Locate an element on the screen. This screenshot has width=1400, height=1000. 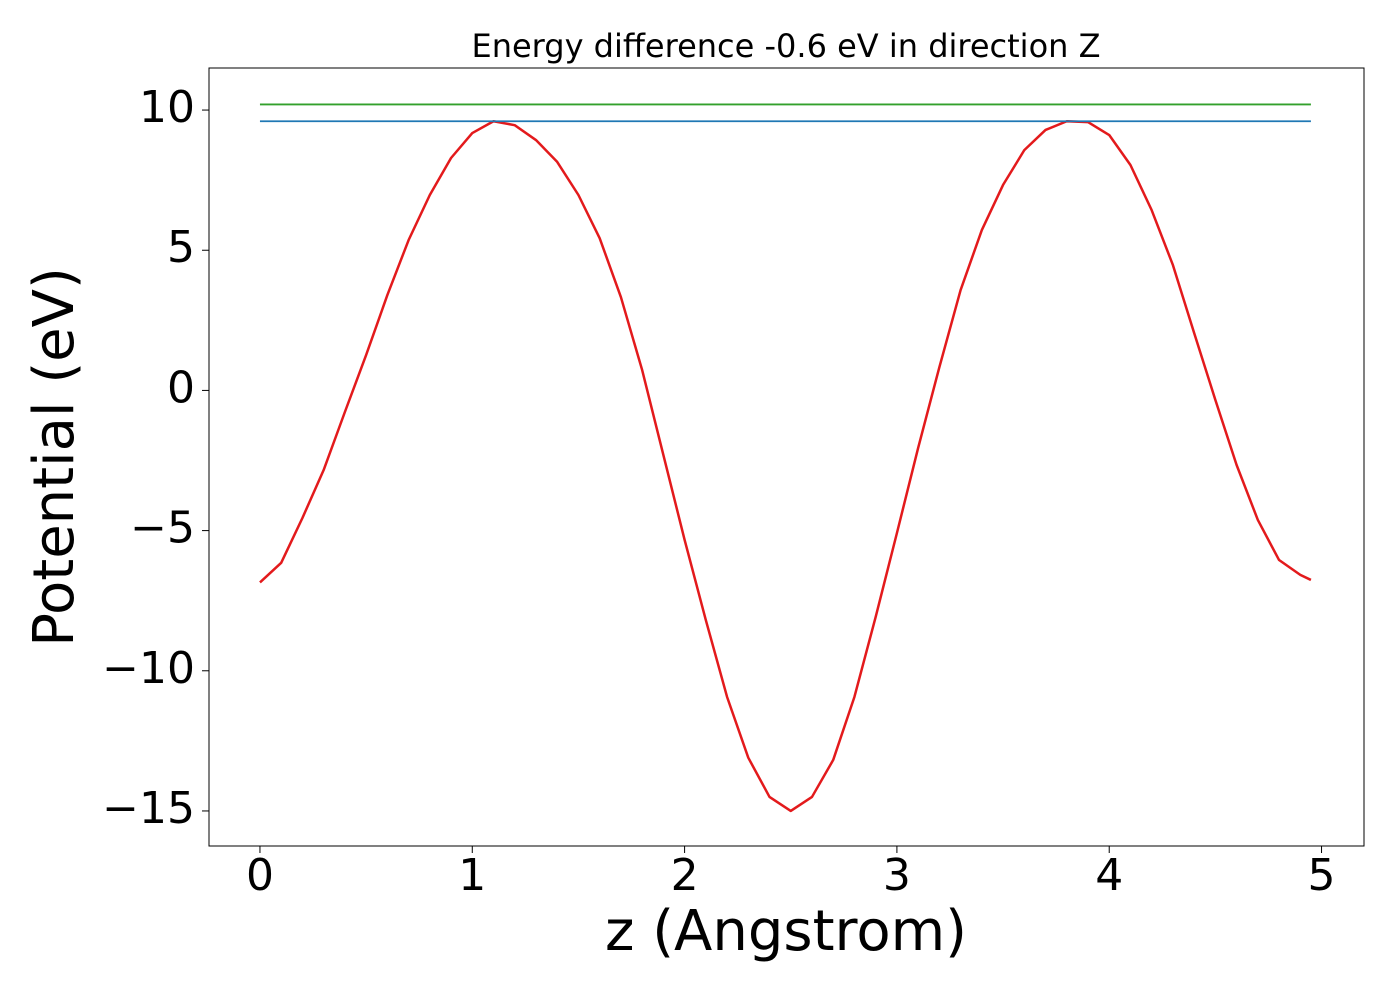
x-tick-label: 0 is located at coordinates (260, 875).